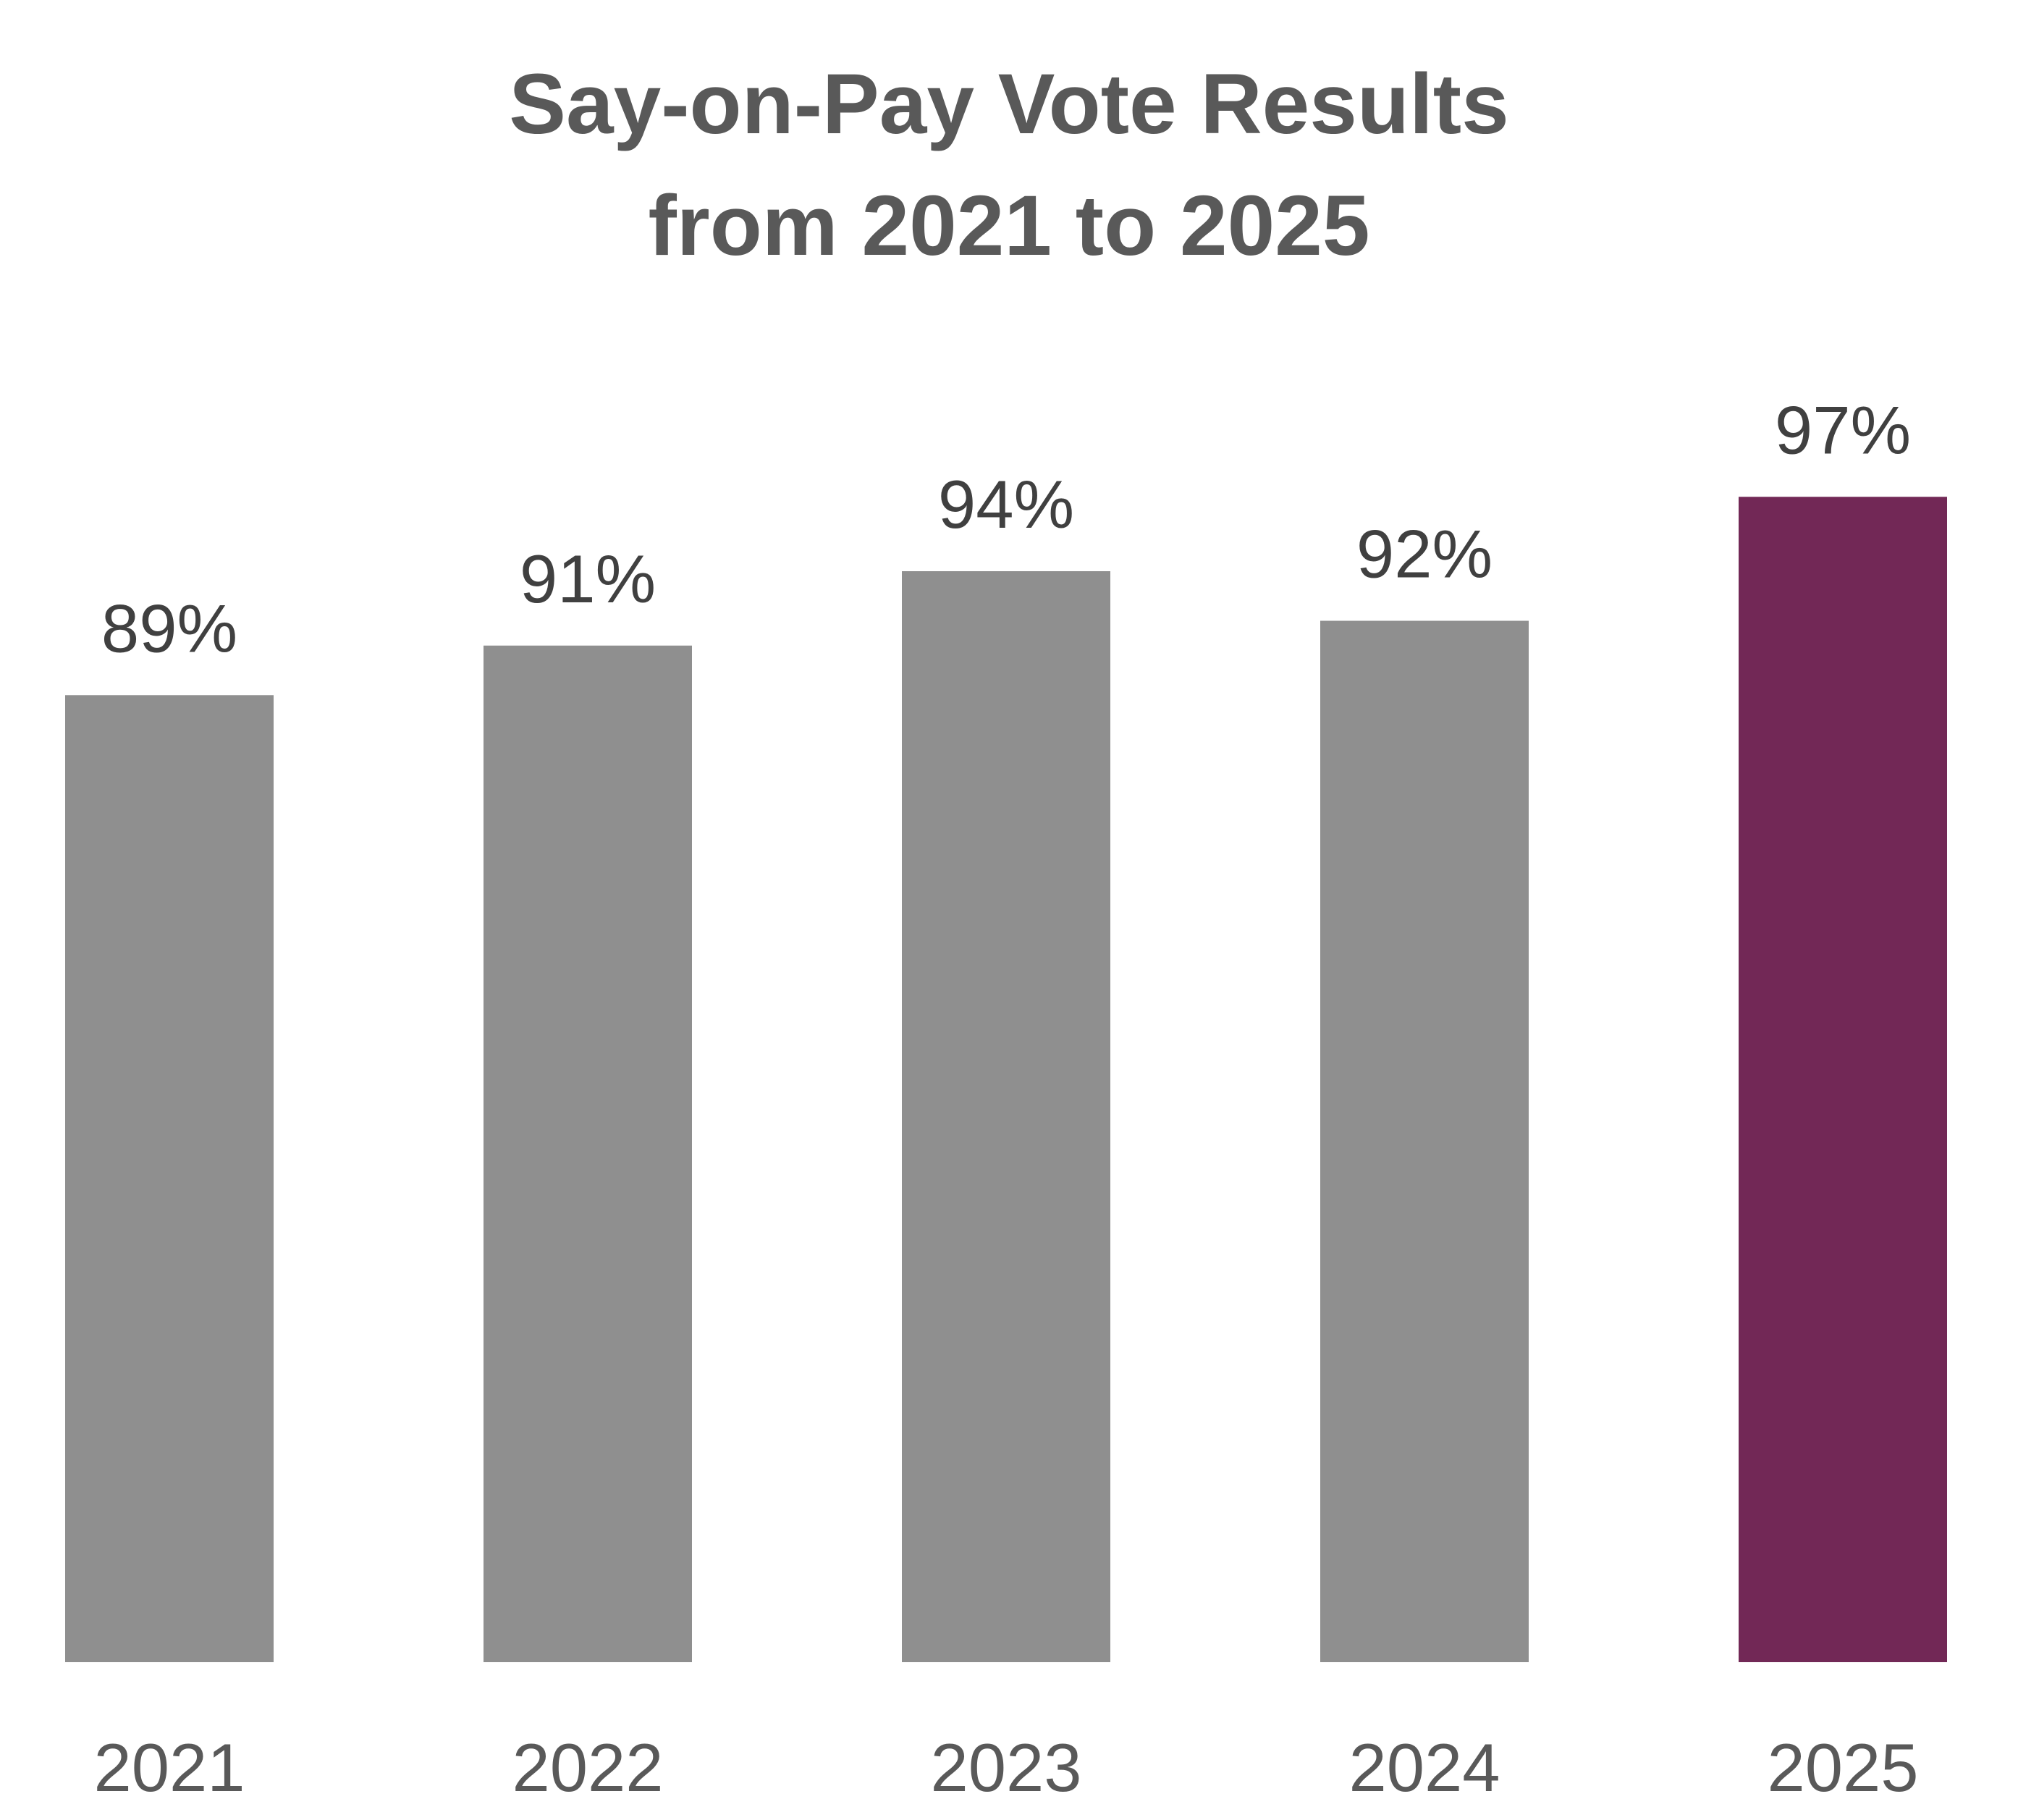  Describe the element at coordinates (1424, 1768) in the screenshot. I see `x-tick-2024: 2024` at that location.